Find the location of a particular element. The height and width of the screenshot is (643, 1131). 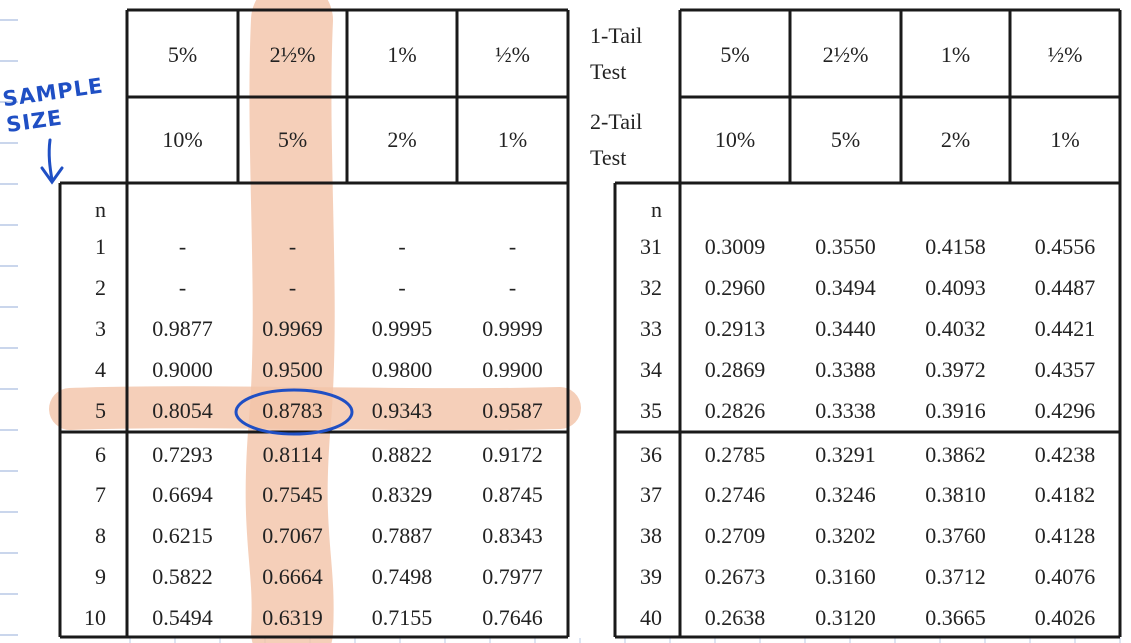

cell-text: 34 is located at coordinates (651, 369).